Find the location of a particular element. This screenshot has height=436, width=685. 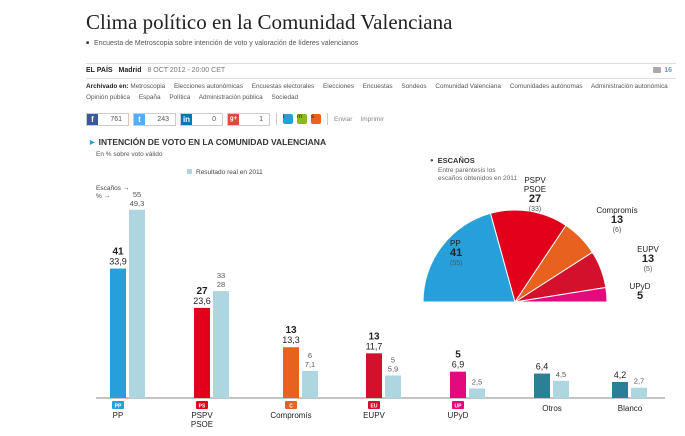

party-logo-text: EU is located at coordinates (374, 407).